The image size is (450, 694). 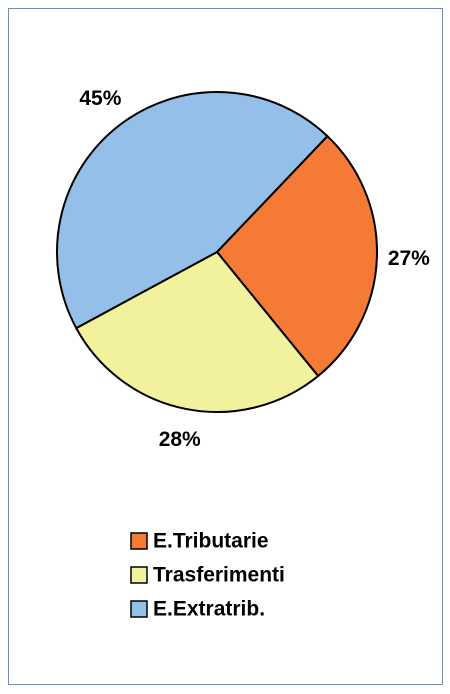 What do you see at coordinates (409, 258) in the screenshot?
I see `data-label: 27%` at bounding box center [409, 258].